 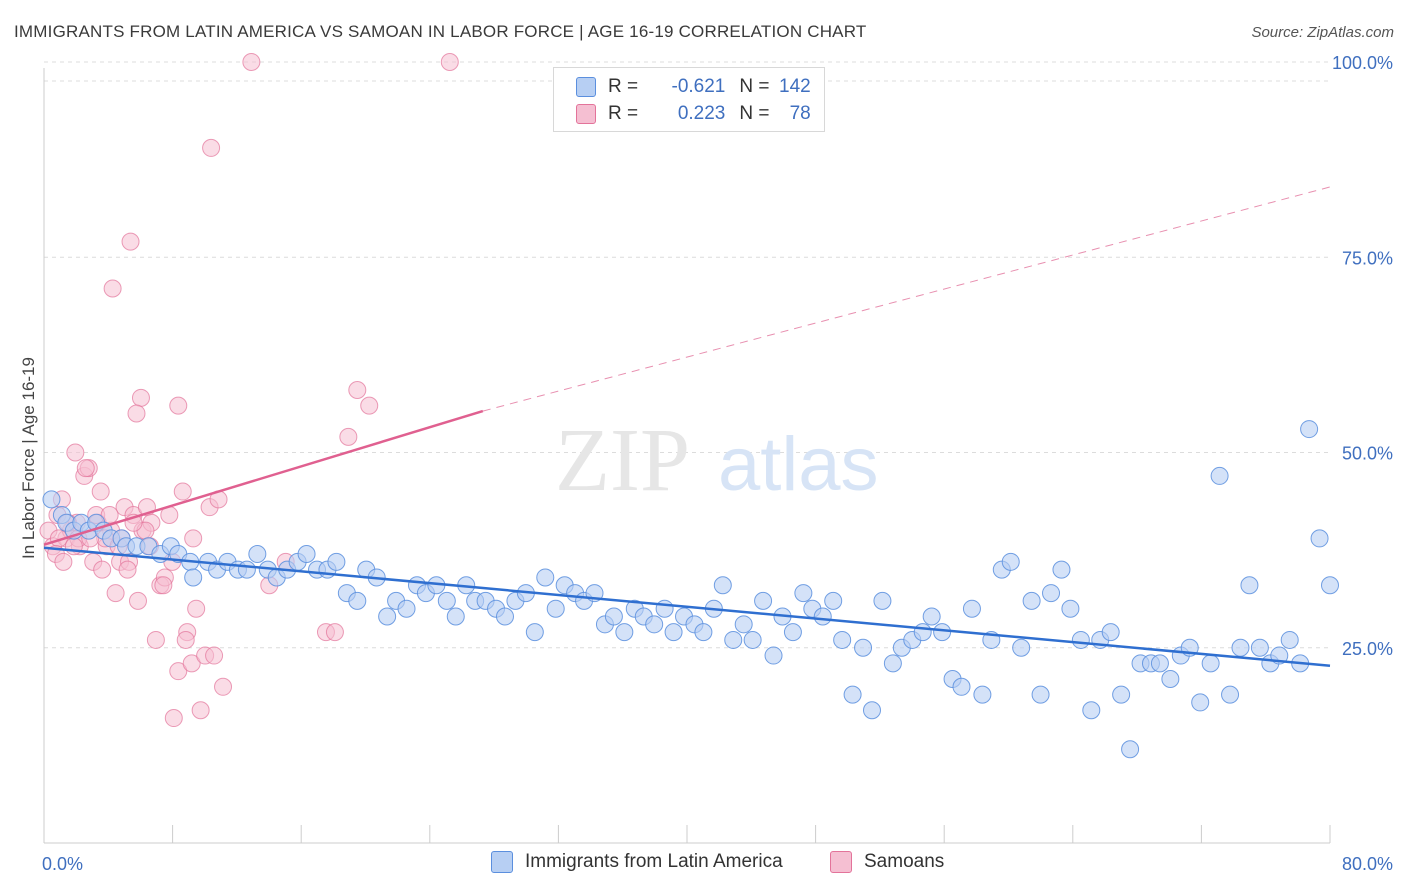 I want to click on x-tick-label: 0.0%, so click(x=62, y=864).